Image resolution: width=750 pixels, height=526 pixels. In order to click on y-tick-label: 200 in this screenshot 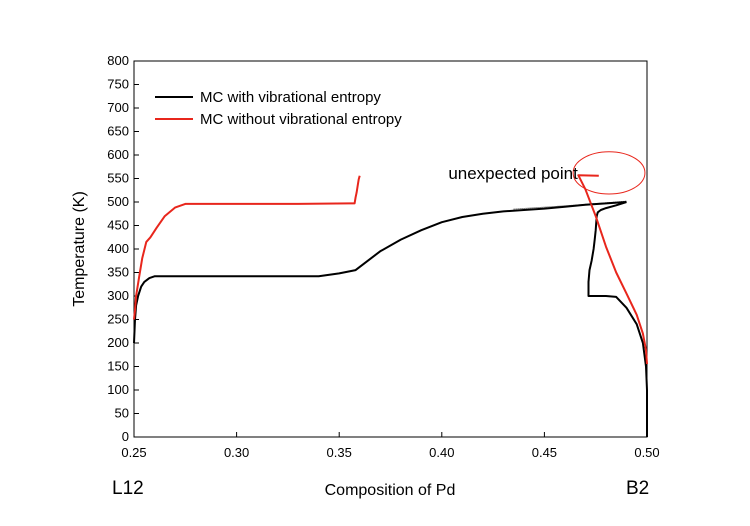, I will do `click(118, 342)`.